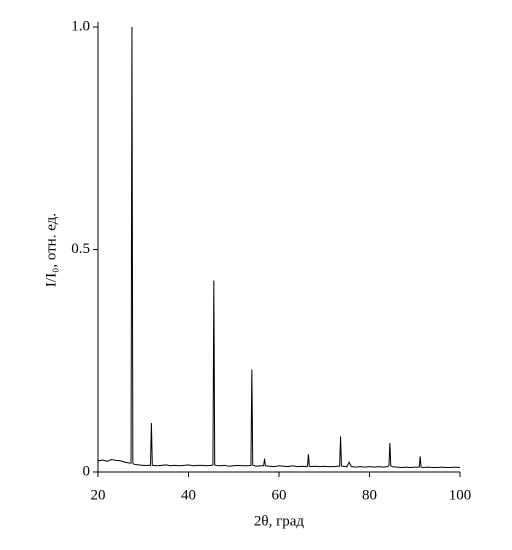  What do you see at coordinates (279, 495) in the screenshot?
I see `x-tick-label: 60` at bounding box center [279, 495].